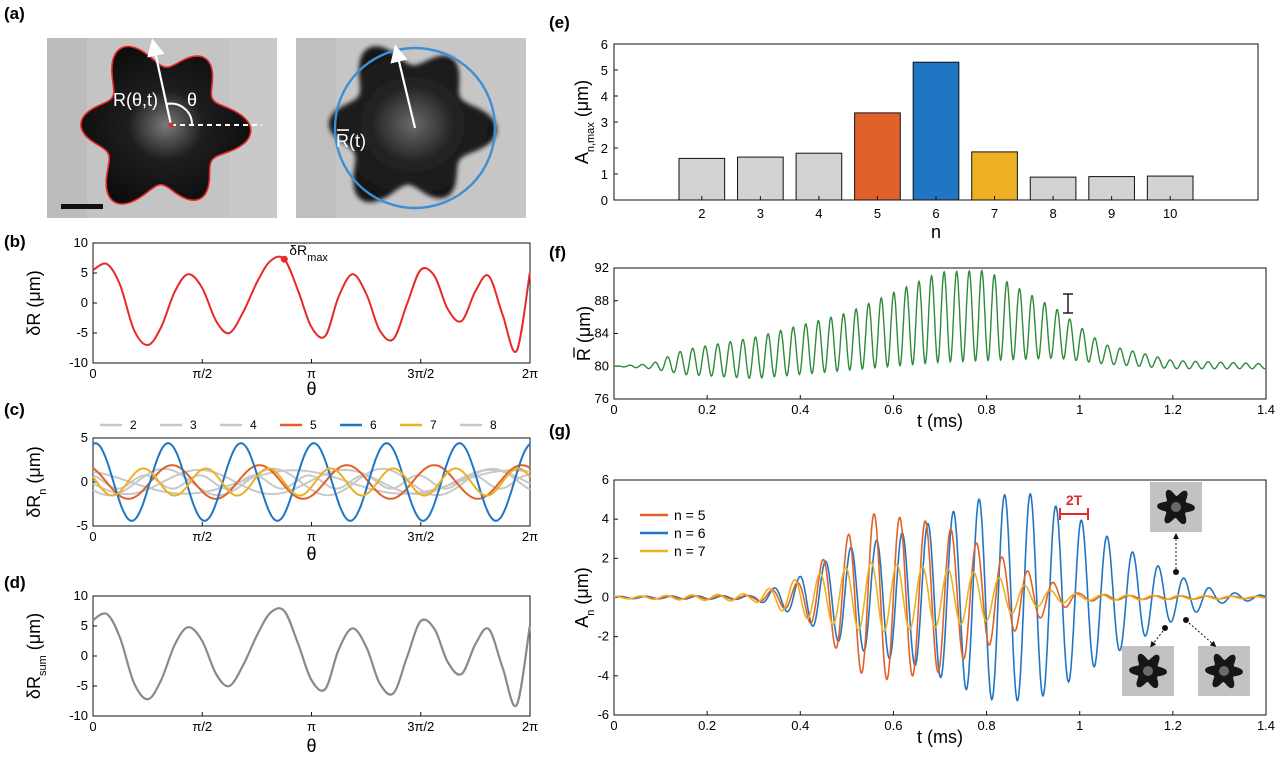 The width and height of the screenshot is (1277, 760). What do you see at coordinates (602, 365) in the screenshot?
I see `y-tick-label: 80` at bounding box center [602, 365].